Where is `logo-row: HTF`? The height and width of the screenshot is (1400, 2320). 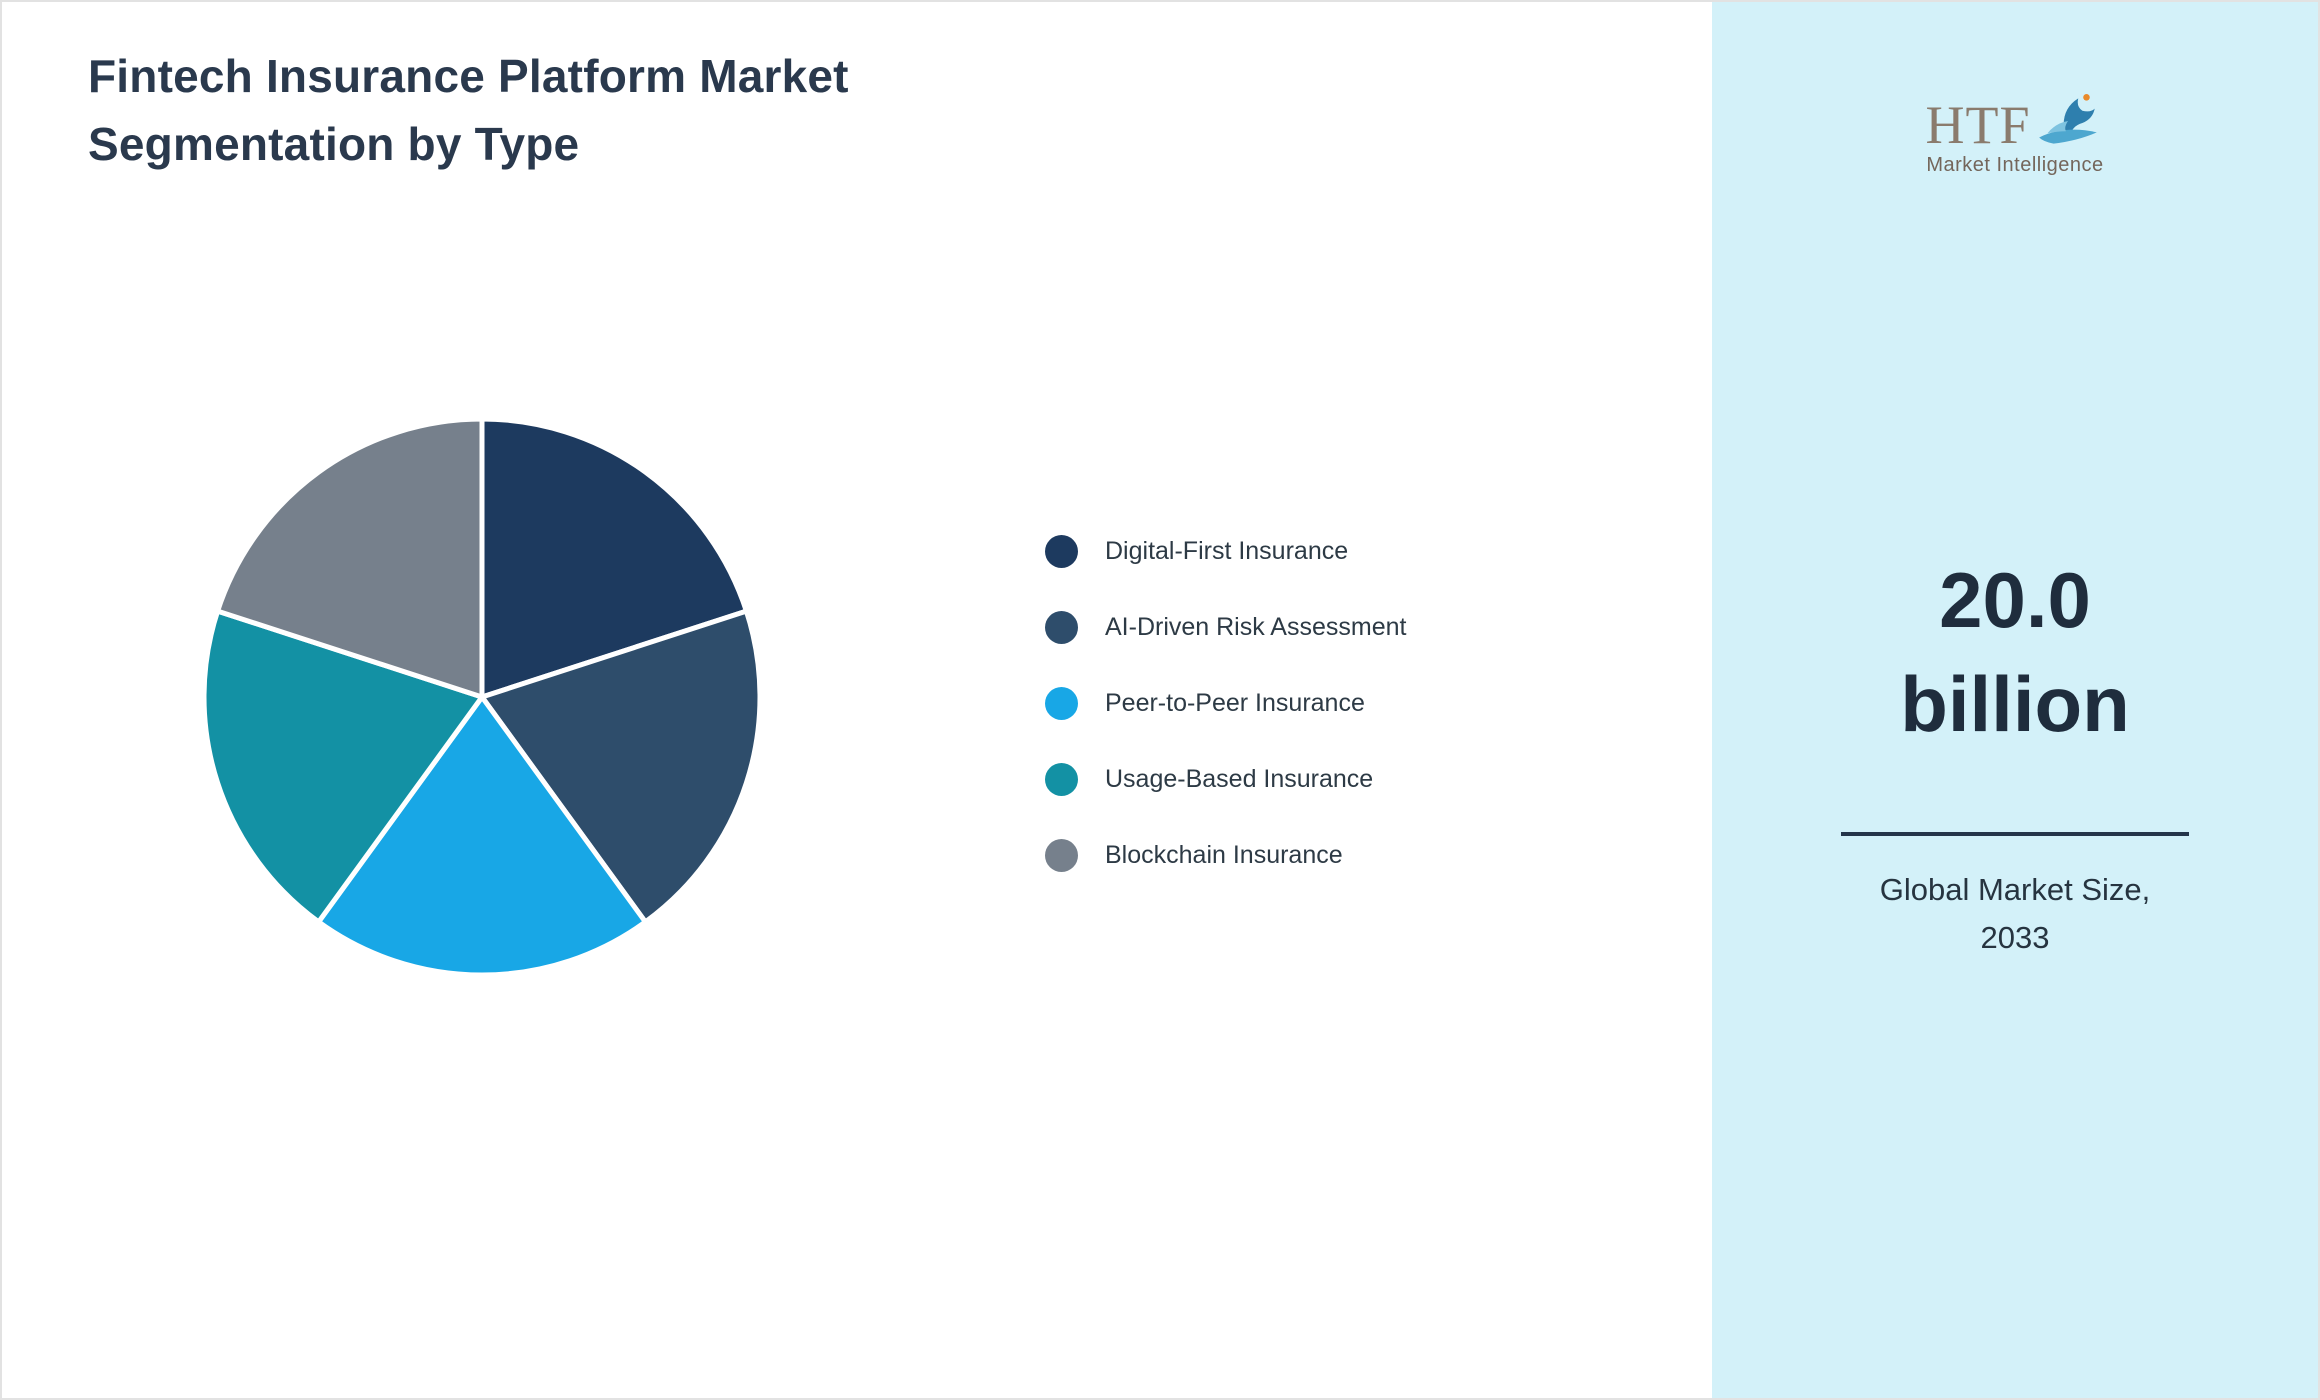 logo-row: HTF is located at coordinates (2015, 121).